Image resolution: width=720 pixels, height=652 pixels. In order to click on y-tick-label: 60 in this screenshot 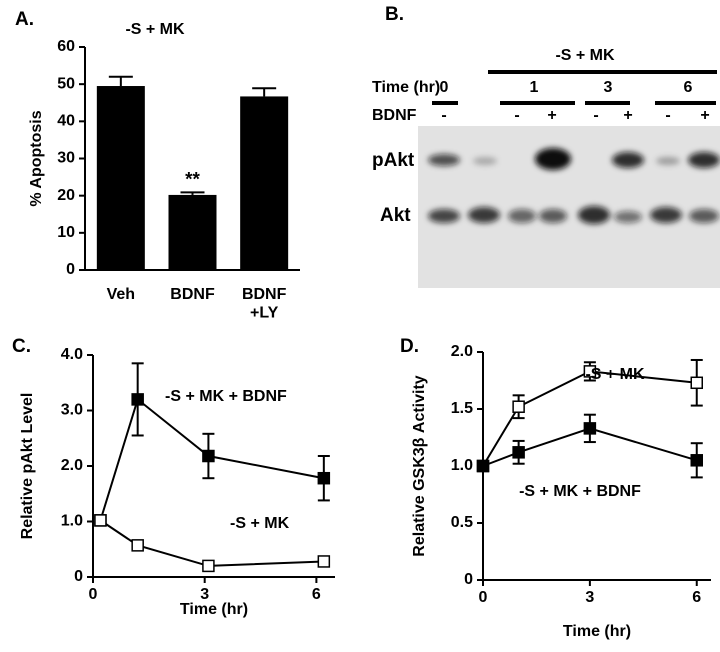, I will do `click(66, 46)`.